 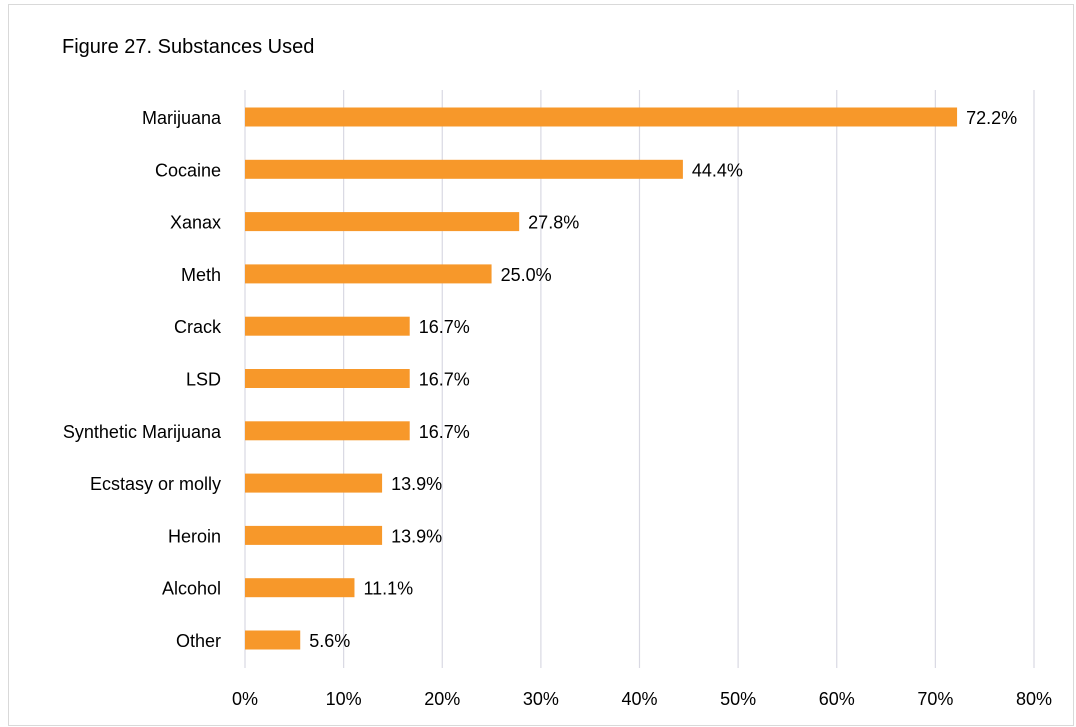 What do you see at coordinates (553, 223) in the screenshot?
I see `data-label: 27.8%` at bounding box center [553, 223].